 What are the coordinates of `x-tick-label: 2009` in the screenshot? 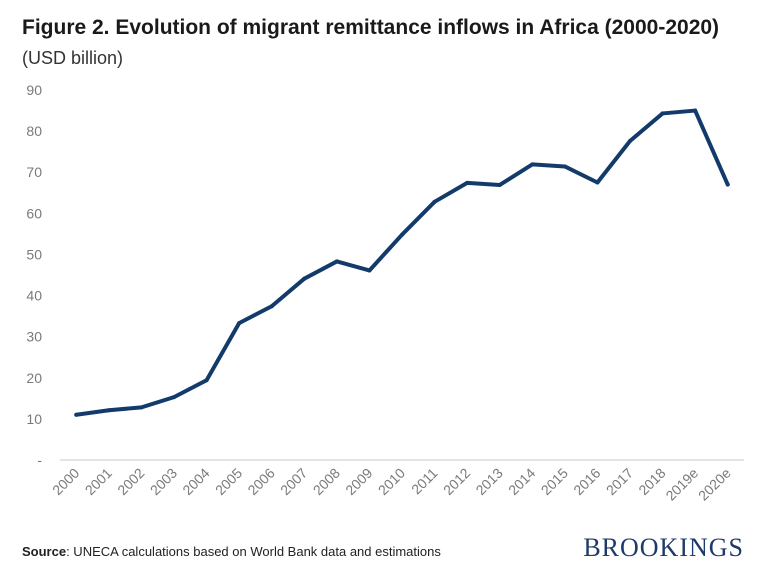 It's located at (358, 481).